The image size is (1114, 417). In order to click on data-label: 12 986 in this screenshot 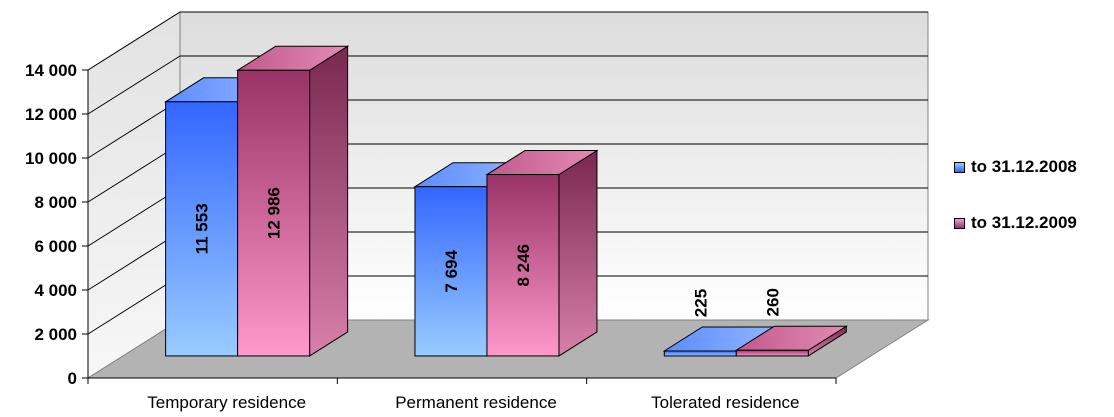, I will do `click(274, 213)`.